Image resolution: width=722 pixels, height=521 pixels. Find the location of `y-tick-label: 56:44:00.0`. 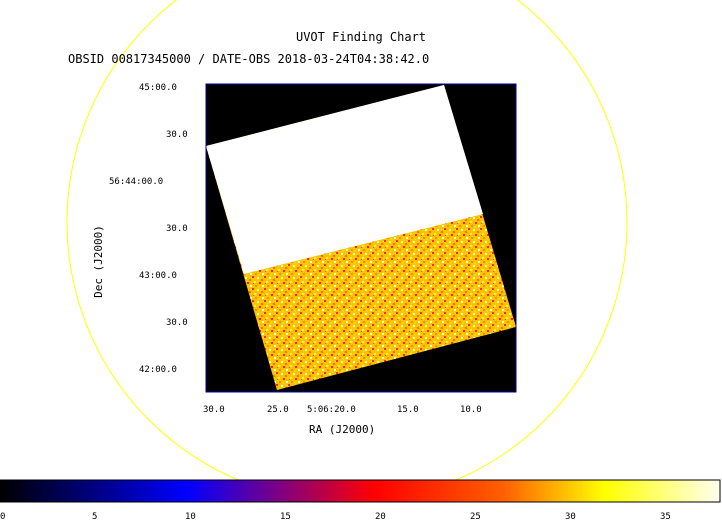

y-tick-label: 56:44:00.0 is located at coordinates (136, 182).